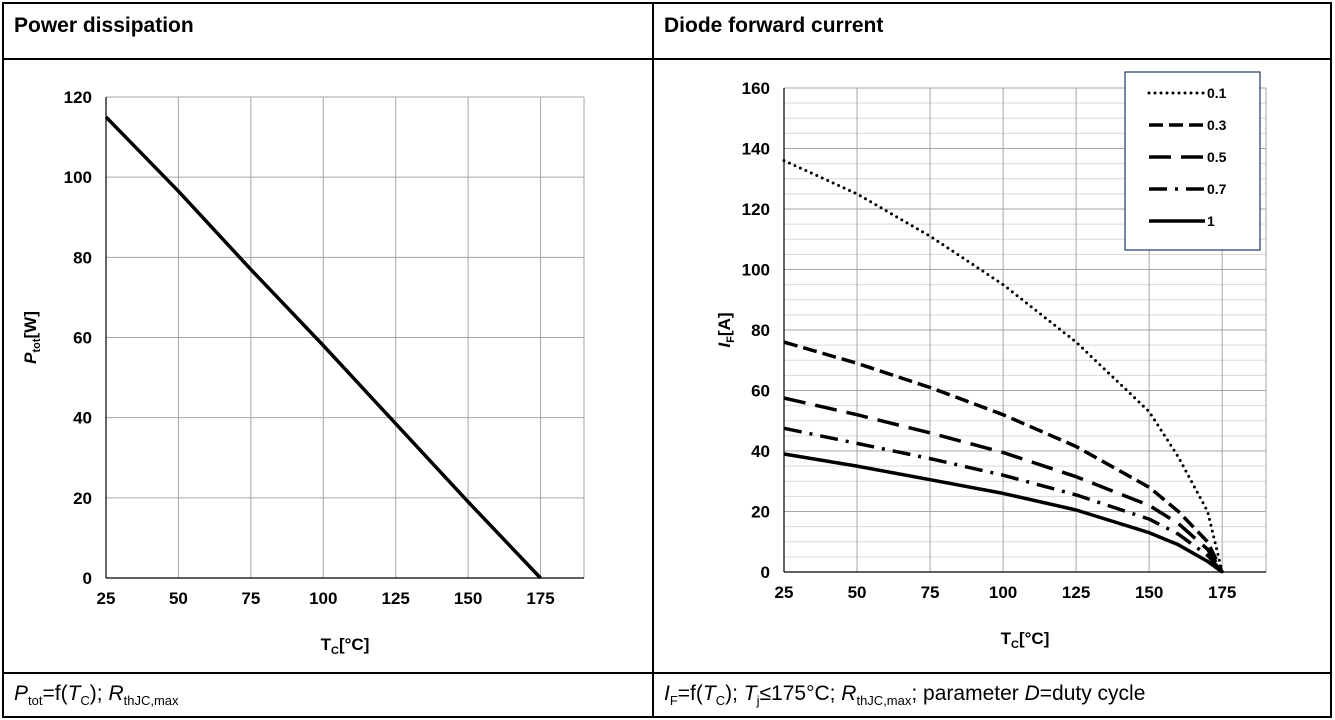  Describe the element at coordinates (1217, 157) in the screenshot. I see `legend-label: 0.5` at that location.